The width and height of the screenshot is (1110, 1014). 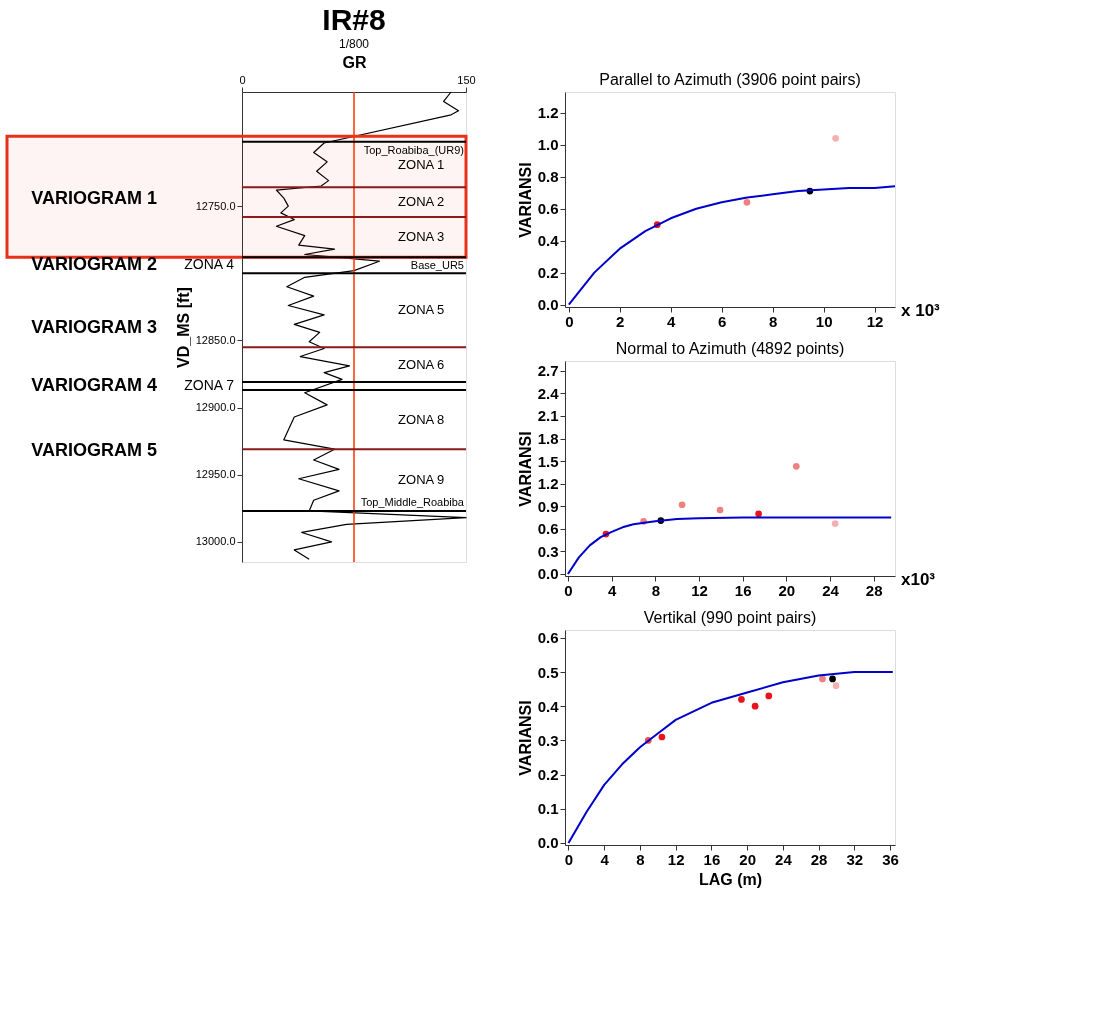 What do you see at coordinates (730, 617) in the screenshot?
I see `chart-title: Vertikal (990 point pairs)` at bounding box center [730, 617].